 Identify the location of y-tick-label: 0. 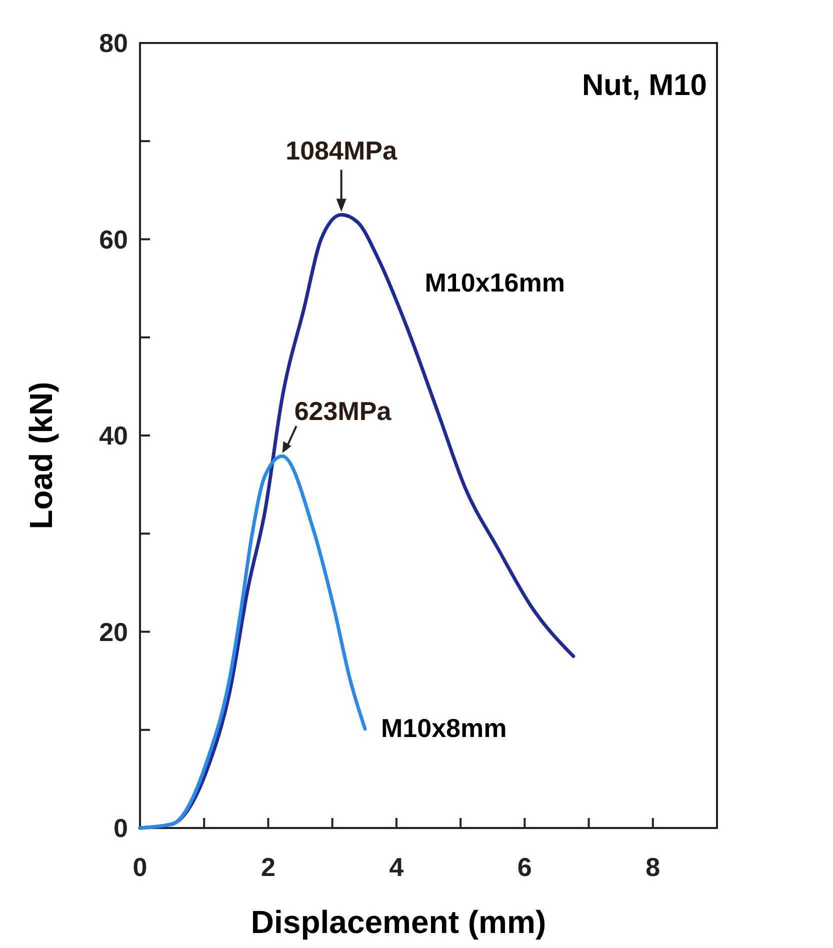
(121, 828).